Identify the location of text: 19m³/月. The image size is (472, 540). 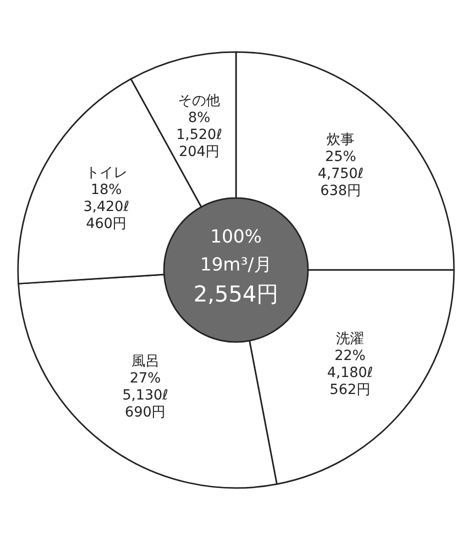
(236, 265).